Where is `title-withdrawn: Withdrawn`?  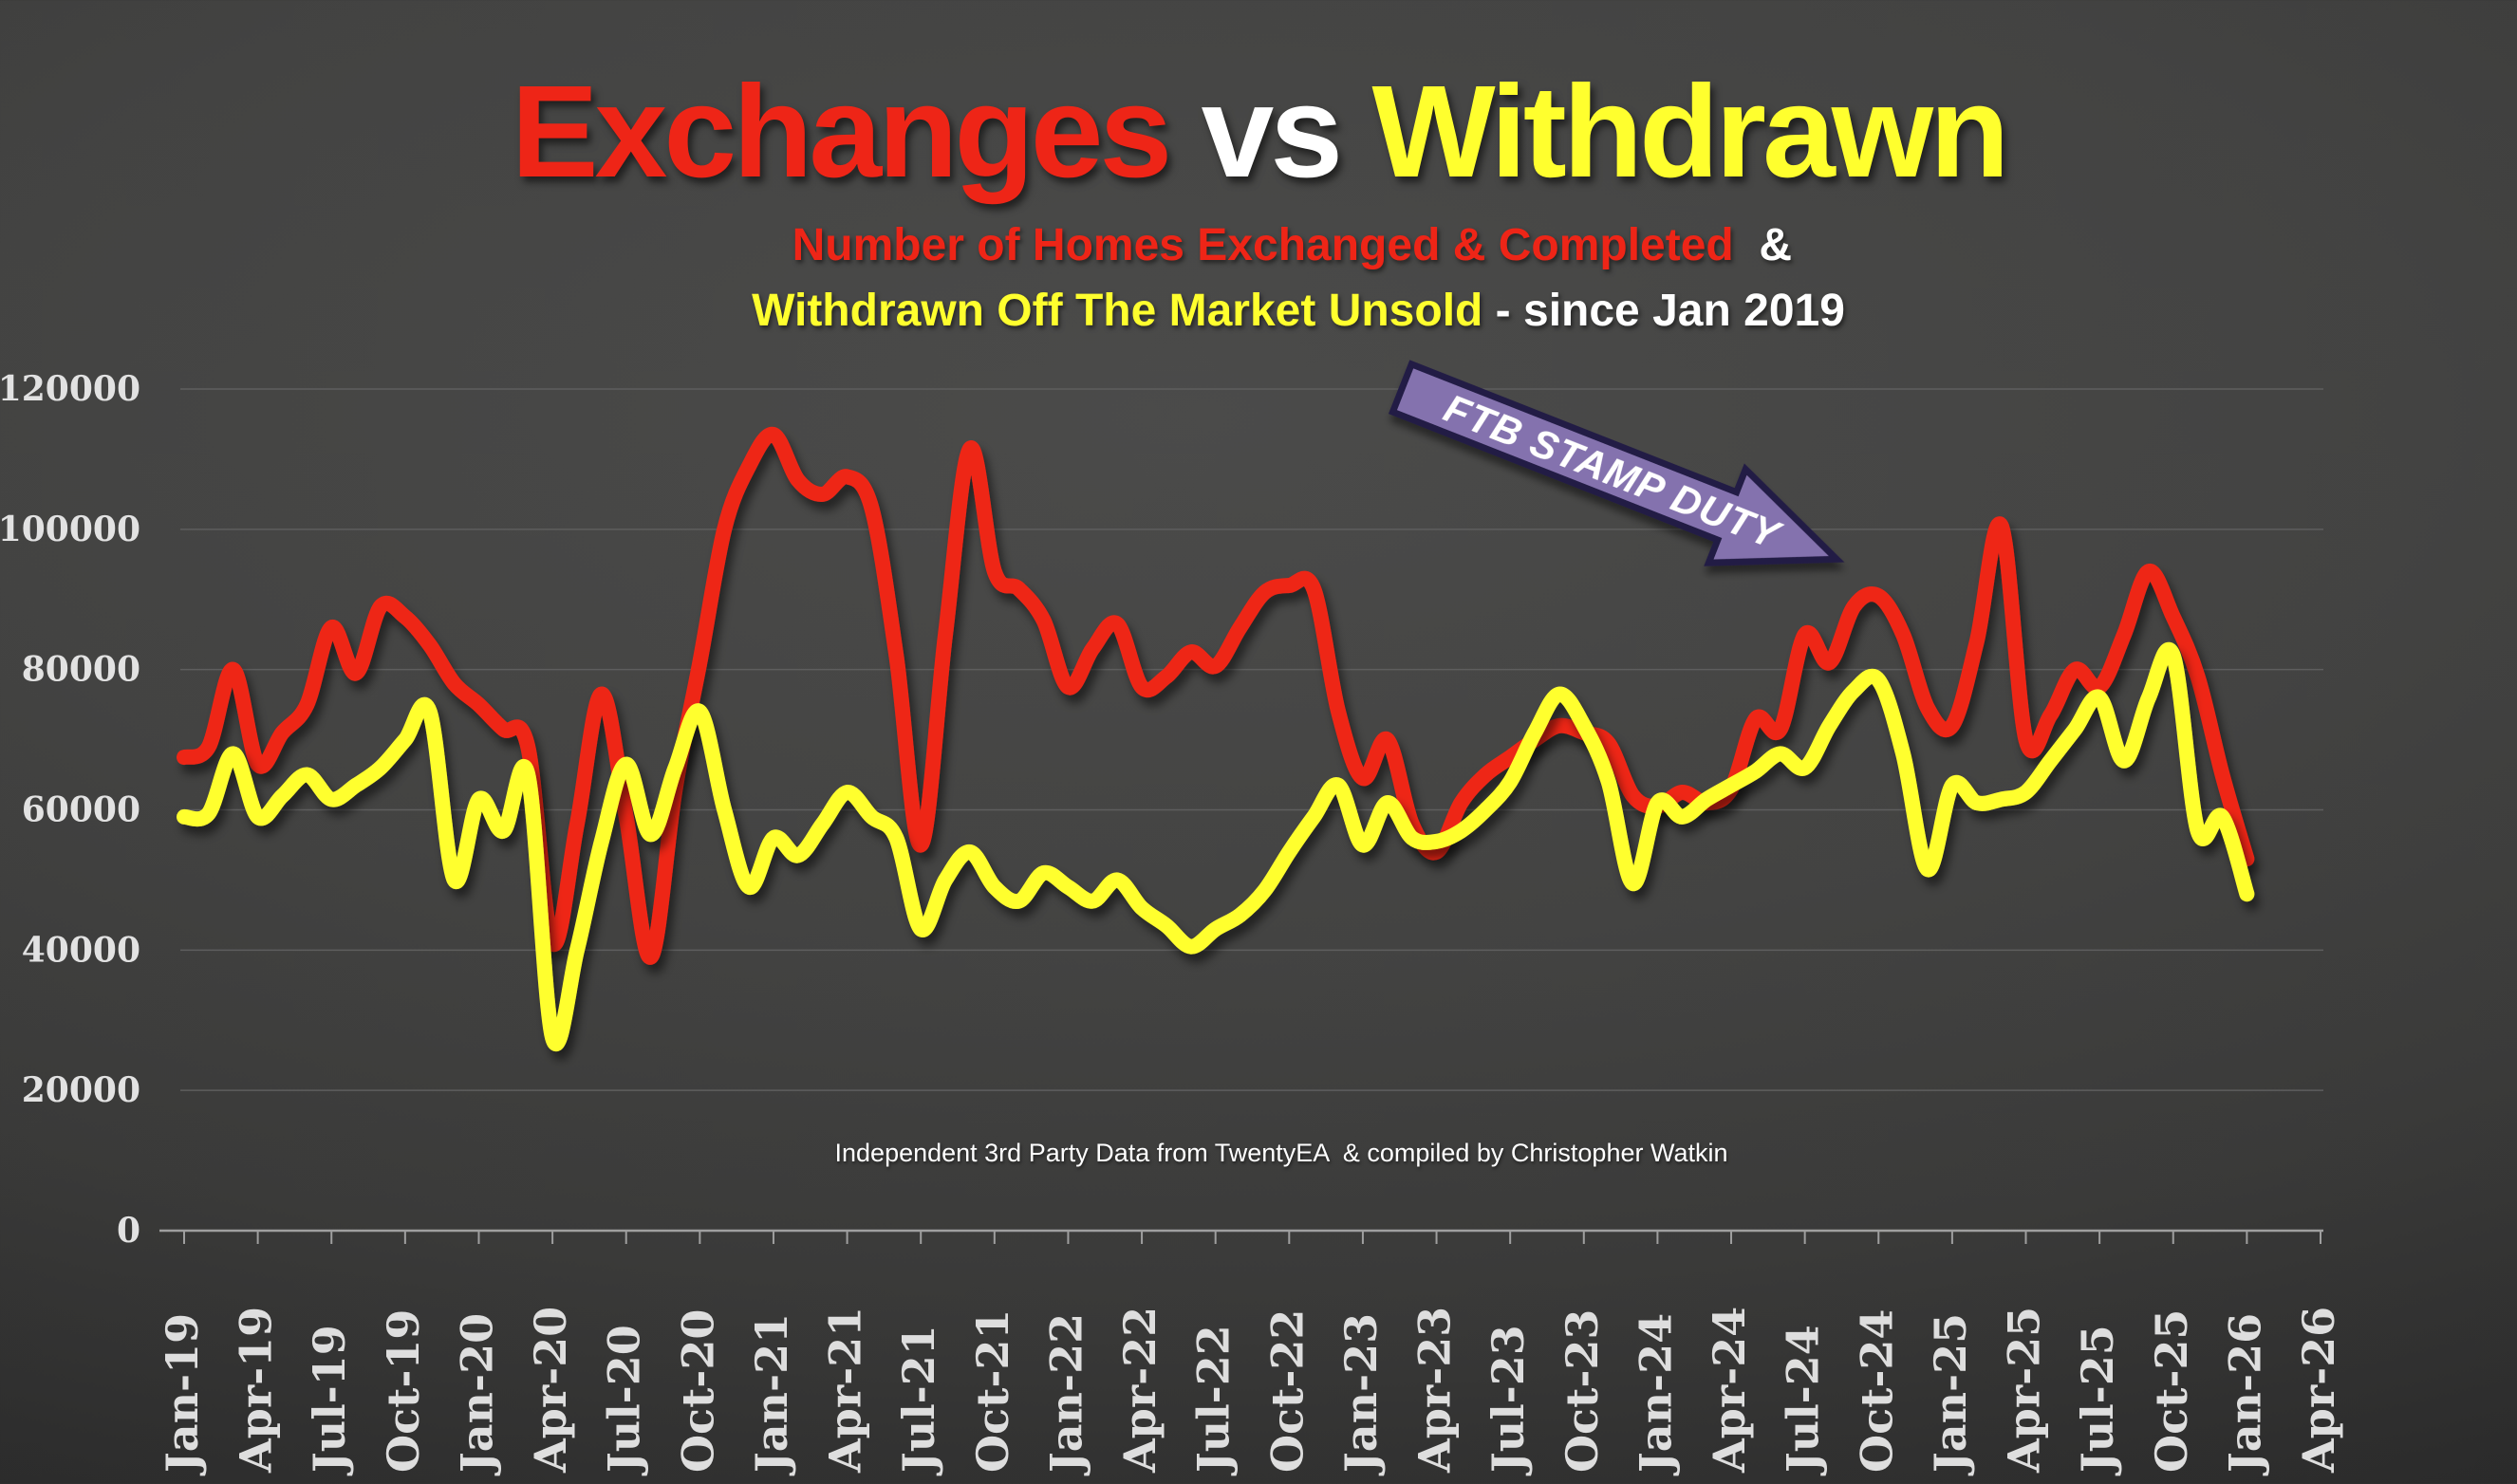
title-withdrawn: Withdrawn is located at coordinates (1690, 132).